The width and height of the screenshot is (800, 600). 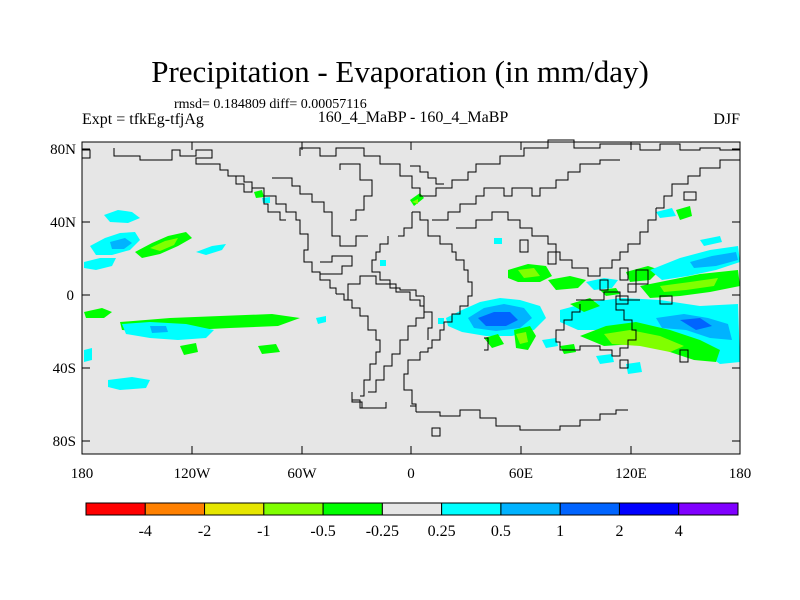 What do you see at coordinates (382, 531) in the screenshot?
I see `colorbar-label: -0.25` at bounding box center [382, 531].